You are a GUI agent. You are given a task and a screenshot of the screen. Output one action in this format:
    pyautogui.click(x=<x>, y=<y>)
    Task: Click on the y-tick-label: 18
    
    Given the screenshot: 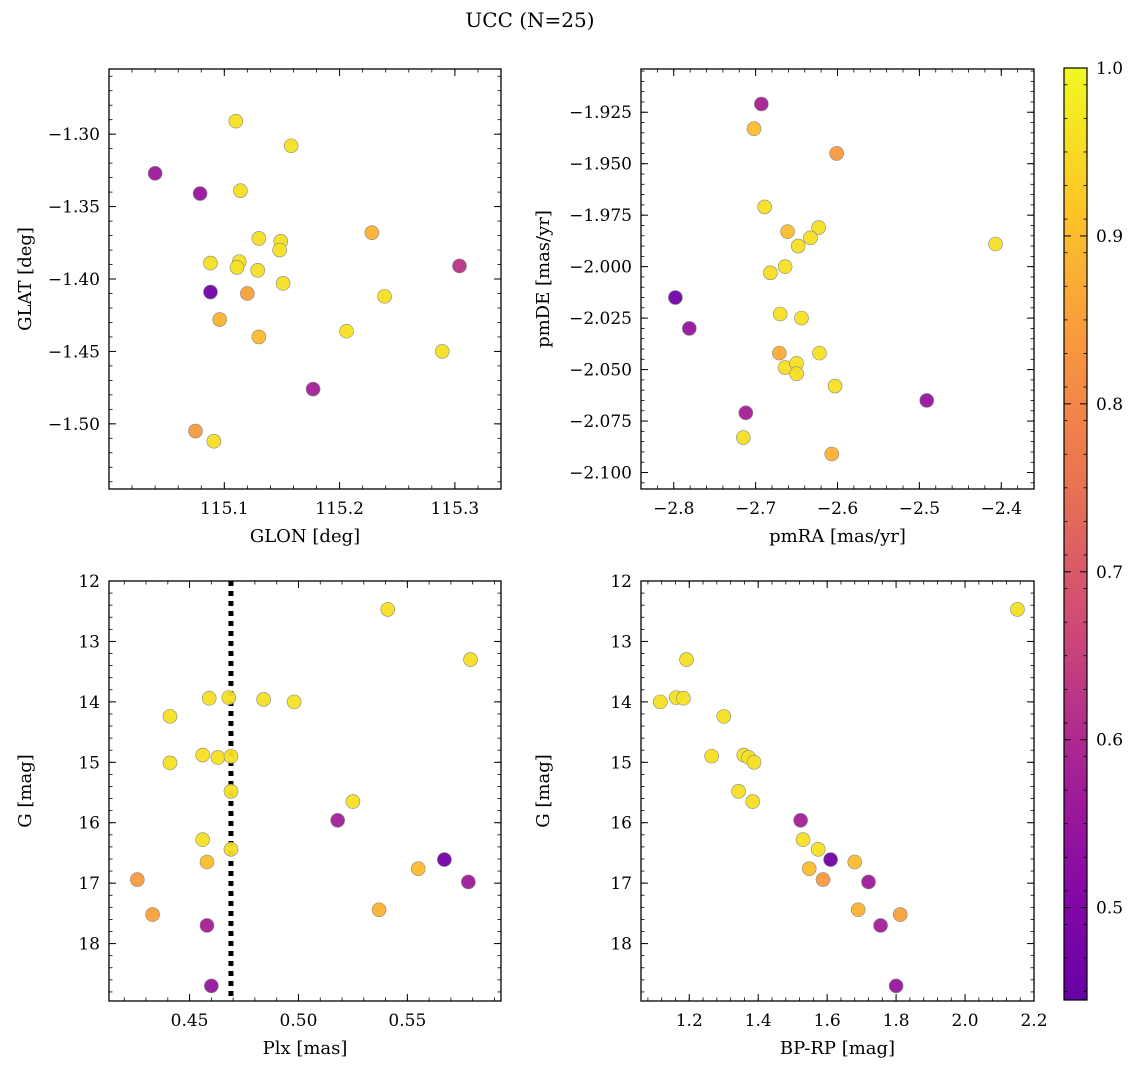 What is the action you would take?
    pyautogui.click(x=89, y=945)
    